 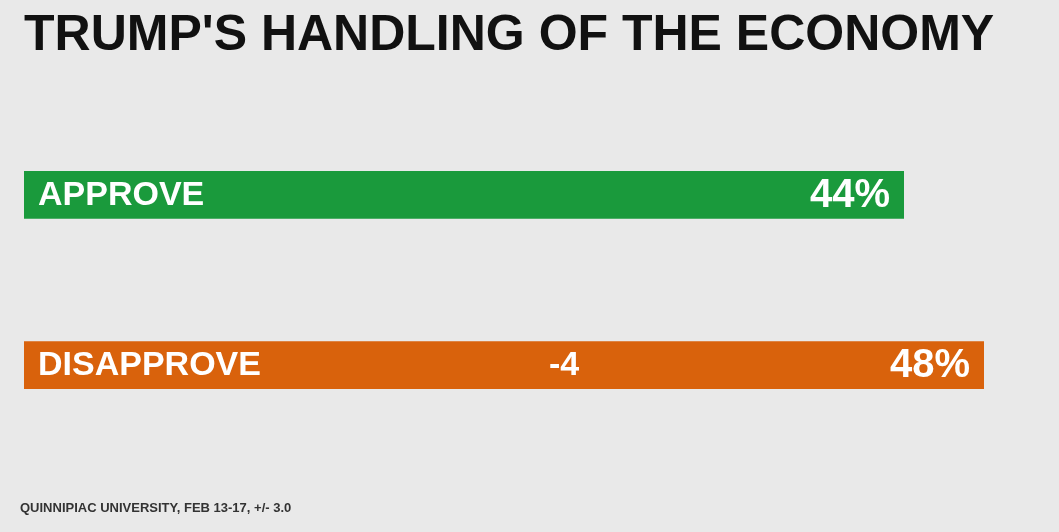 What do you see at coordinates (929, 363) in the screenshot?
I see `data-label: 48%` at bounding box center [929, 363].